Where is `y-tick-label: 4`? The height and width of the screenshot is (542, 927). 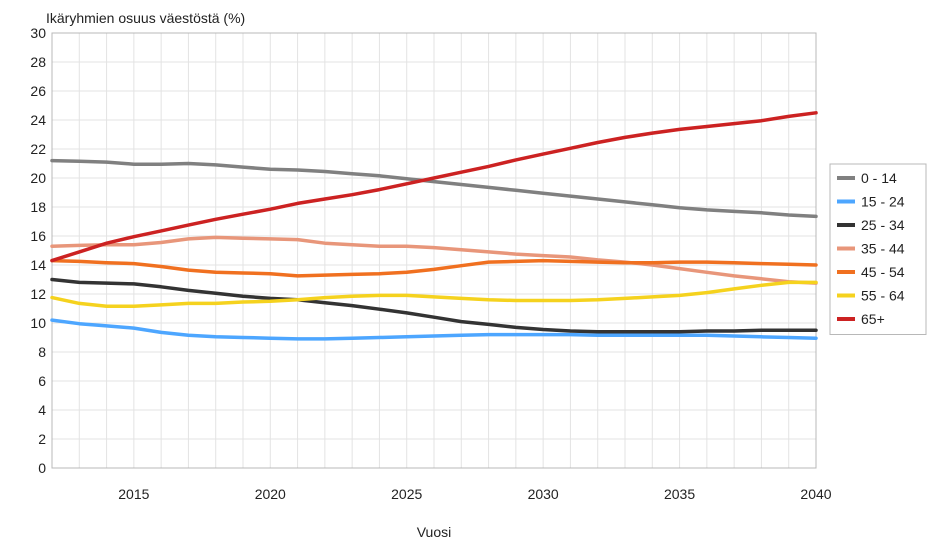 y-tick-label: 4 is located at coordinates (42, 410).